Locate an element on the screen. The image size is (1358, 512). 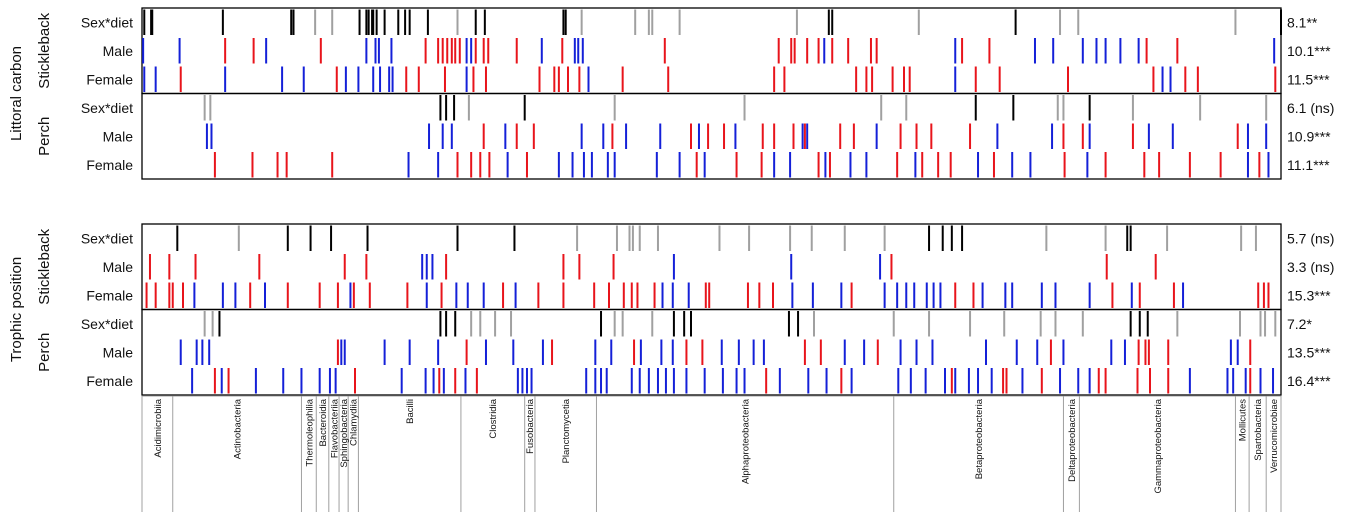
taxon-label: Deltaproteobacteria is located at coordinates (1072, 440).